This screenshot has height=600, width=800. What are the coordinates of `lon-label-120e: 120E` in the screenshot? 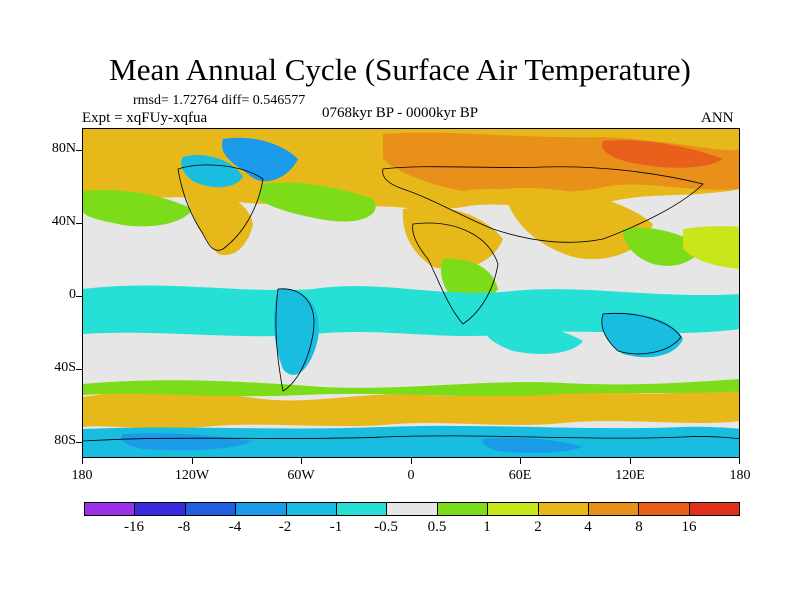 It's located at (630, 475).